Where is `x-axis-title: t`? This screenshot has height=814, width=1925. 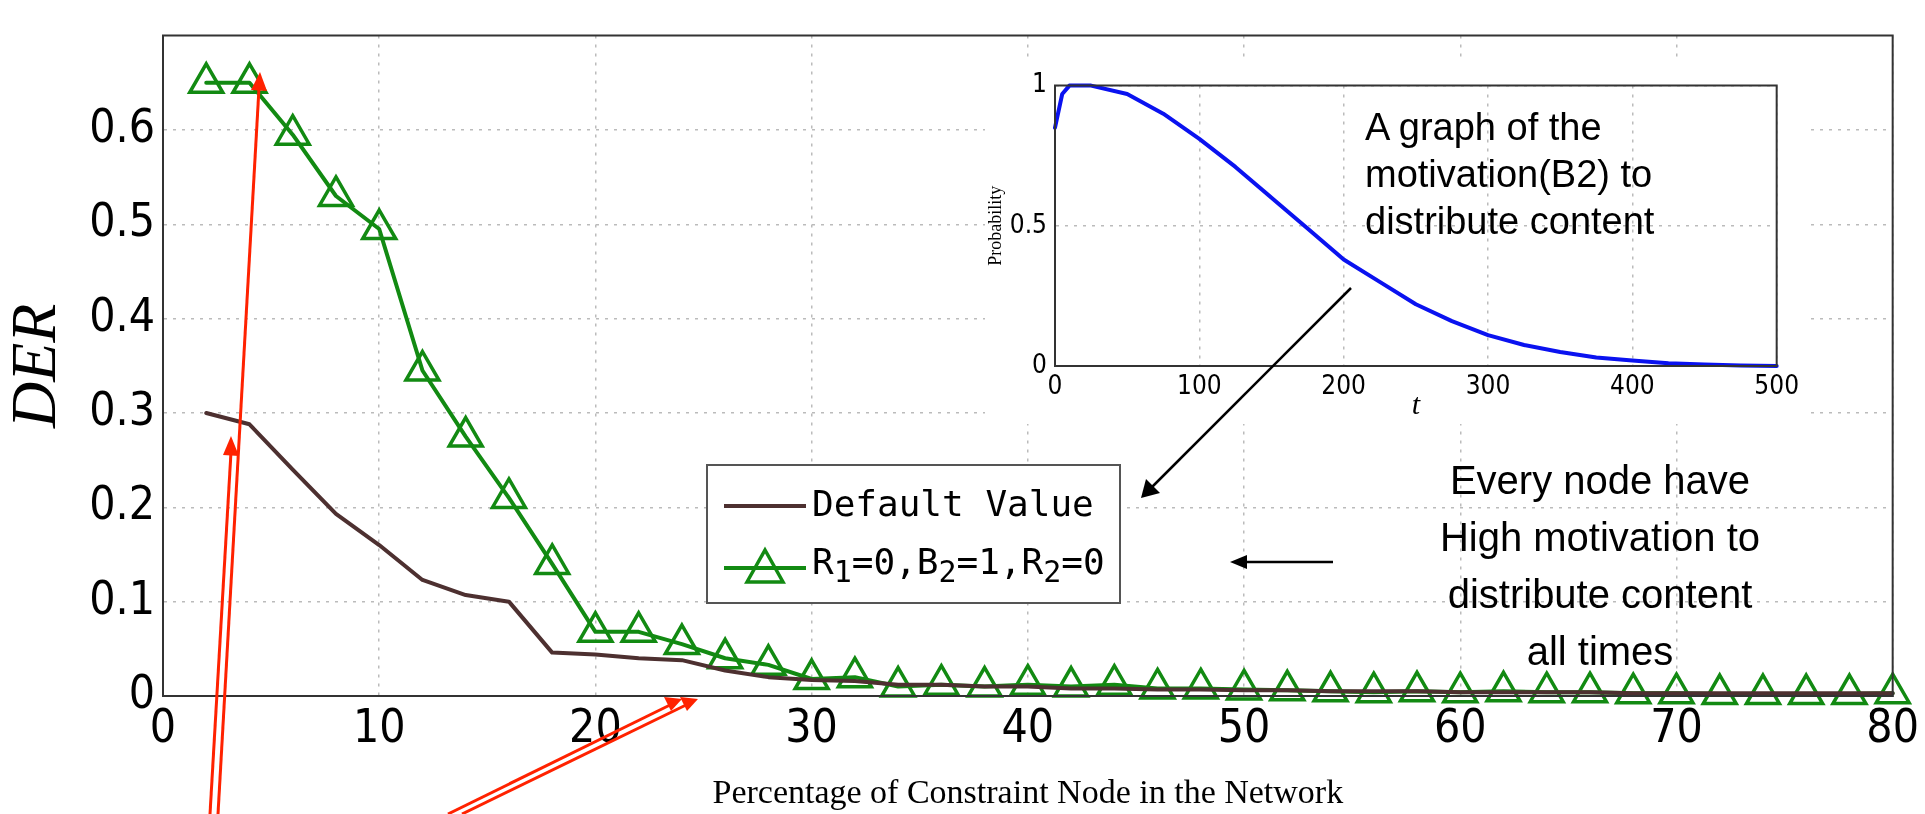
x-axis-title: t is located at coordinates (1416, 403).